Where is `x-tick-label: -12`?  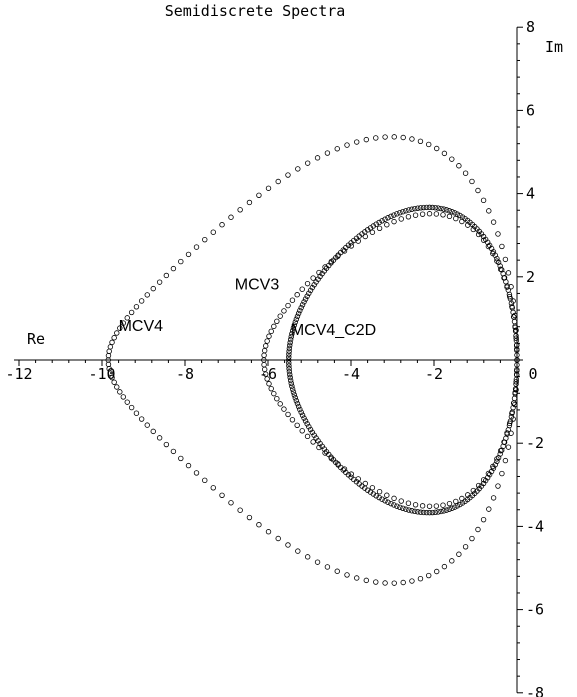
x-tick-label: -12 is located at coordinates (18, 374).